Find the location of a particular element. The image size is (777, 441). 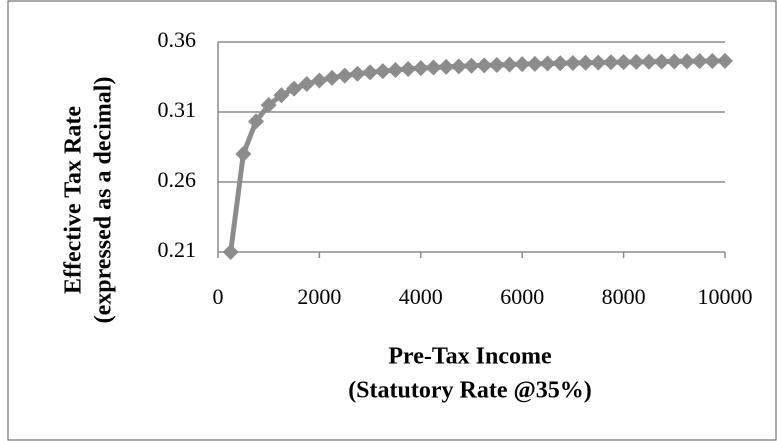

y-title-line: Effective Tax Rate is located at coordinates (74, 200).